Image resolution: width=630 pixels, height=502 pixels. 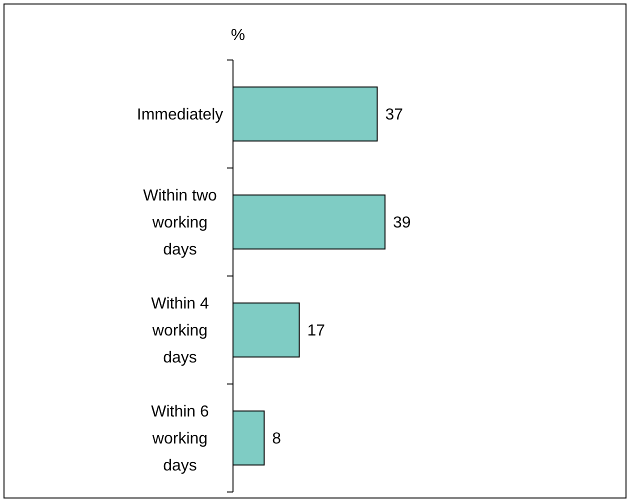 I want to click on data-label: 17, so click(x=316, y=331).